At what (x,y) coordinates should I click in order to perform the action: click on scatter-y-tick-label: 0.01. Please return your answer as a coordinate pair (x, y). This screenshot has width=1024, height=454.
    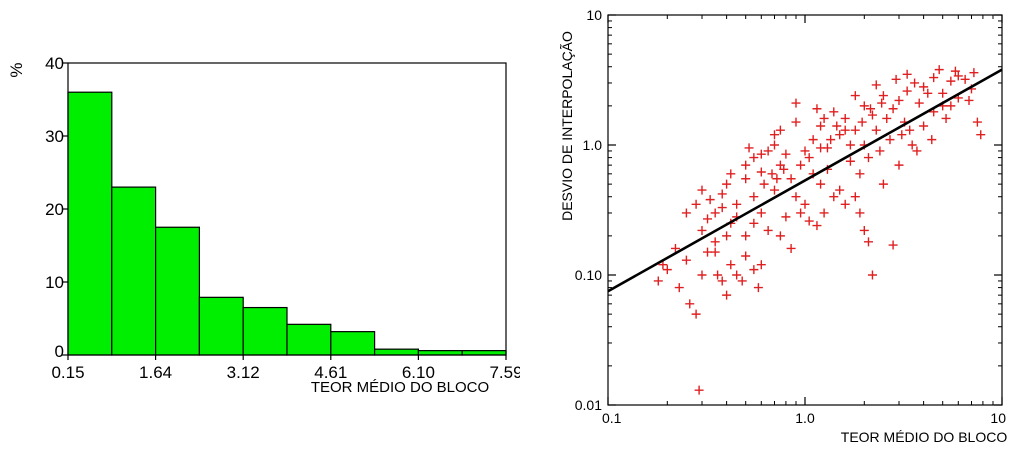
    Looking at the image, I should click on (588, 405).